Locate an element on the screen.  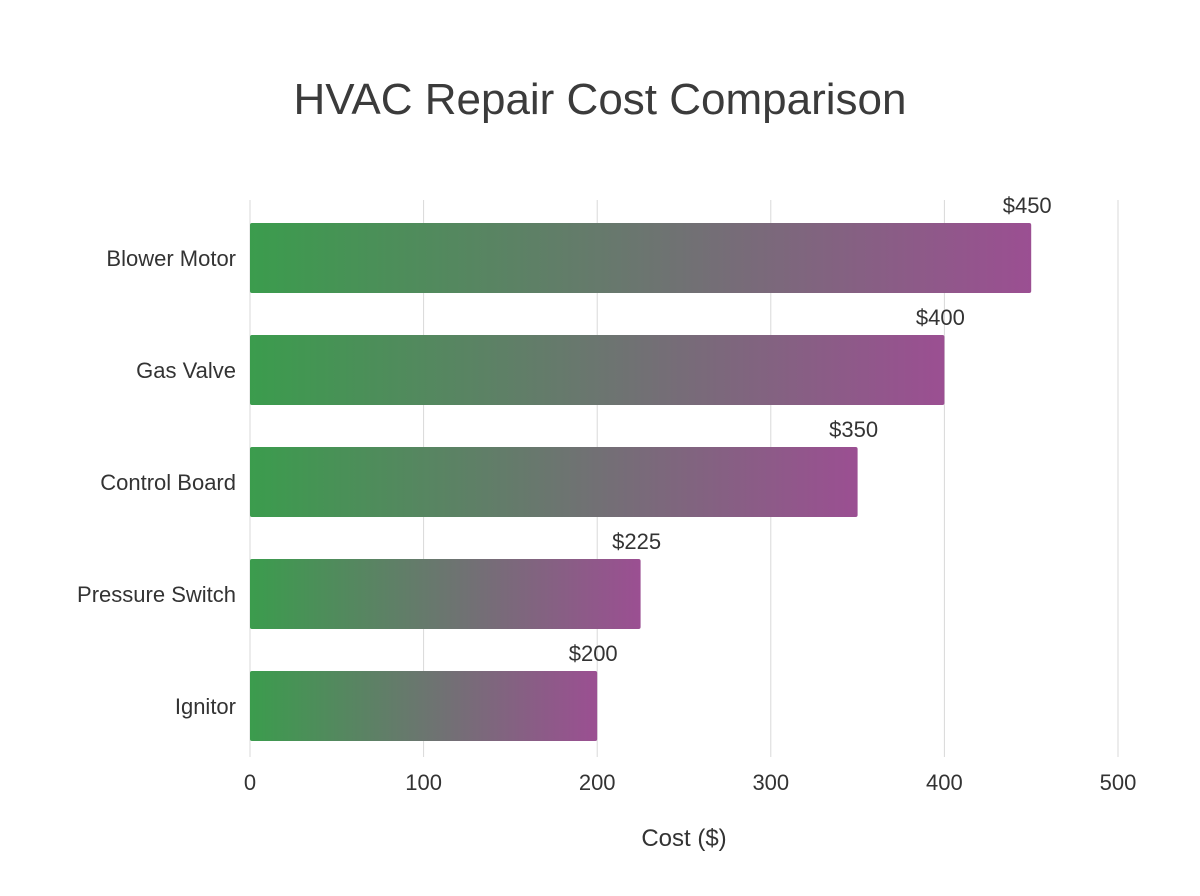
value-label: $200 is located at coordinates (593, 653).